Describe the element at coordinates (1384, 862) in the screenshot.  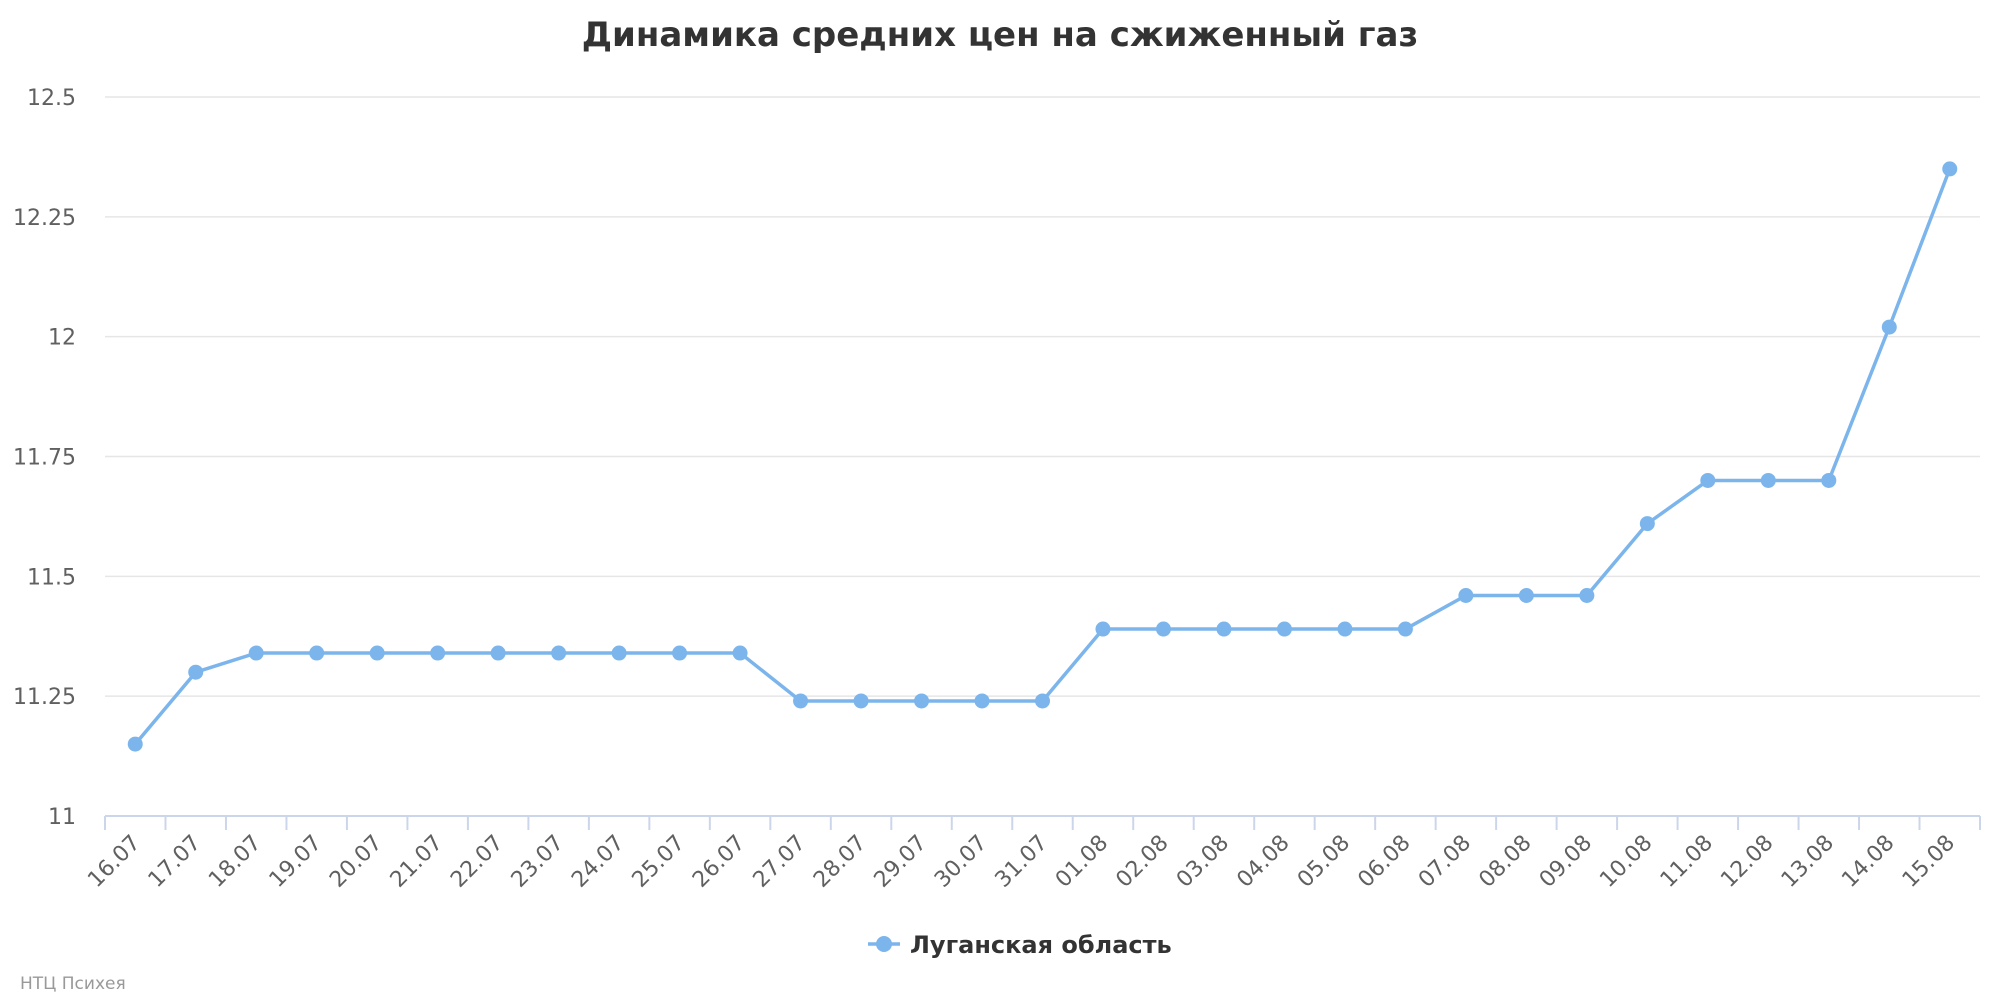
I see `x-tick-label: 06.08` at that location.